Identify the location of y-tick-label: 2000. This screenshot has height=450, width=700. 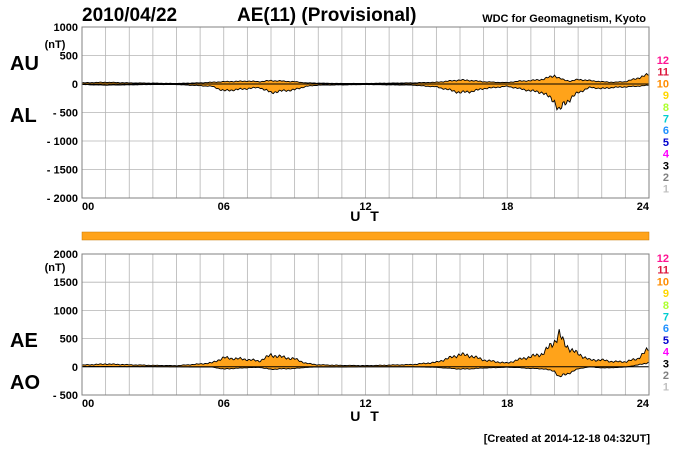
(66, 255).